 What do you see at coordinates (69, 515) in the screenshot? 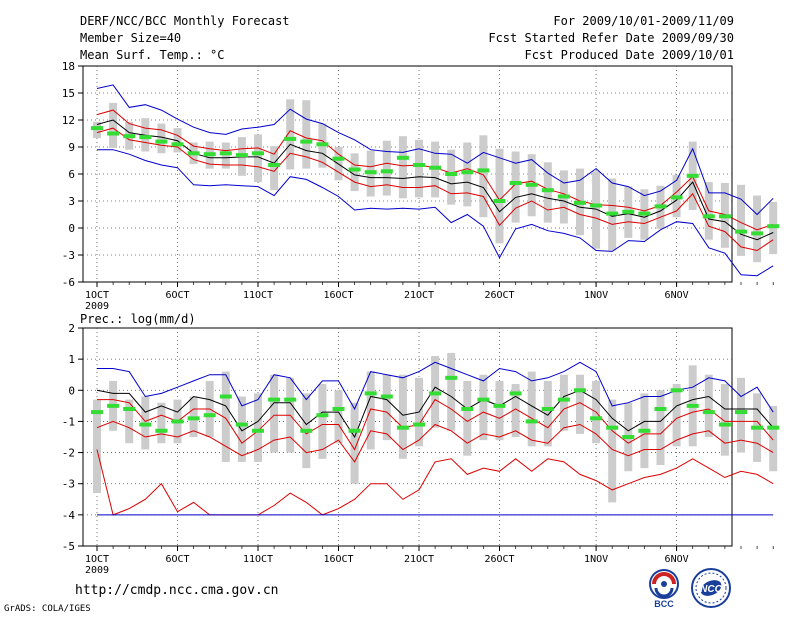
I see `prec-ytick-label: -4` at bounding box center [69, 515].